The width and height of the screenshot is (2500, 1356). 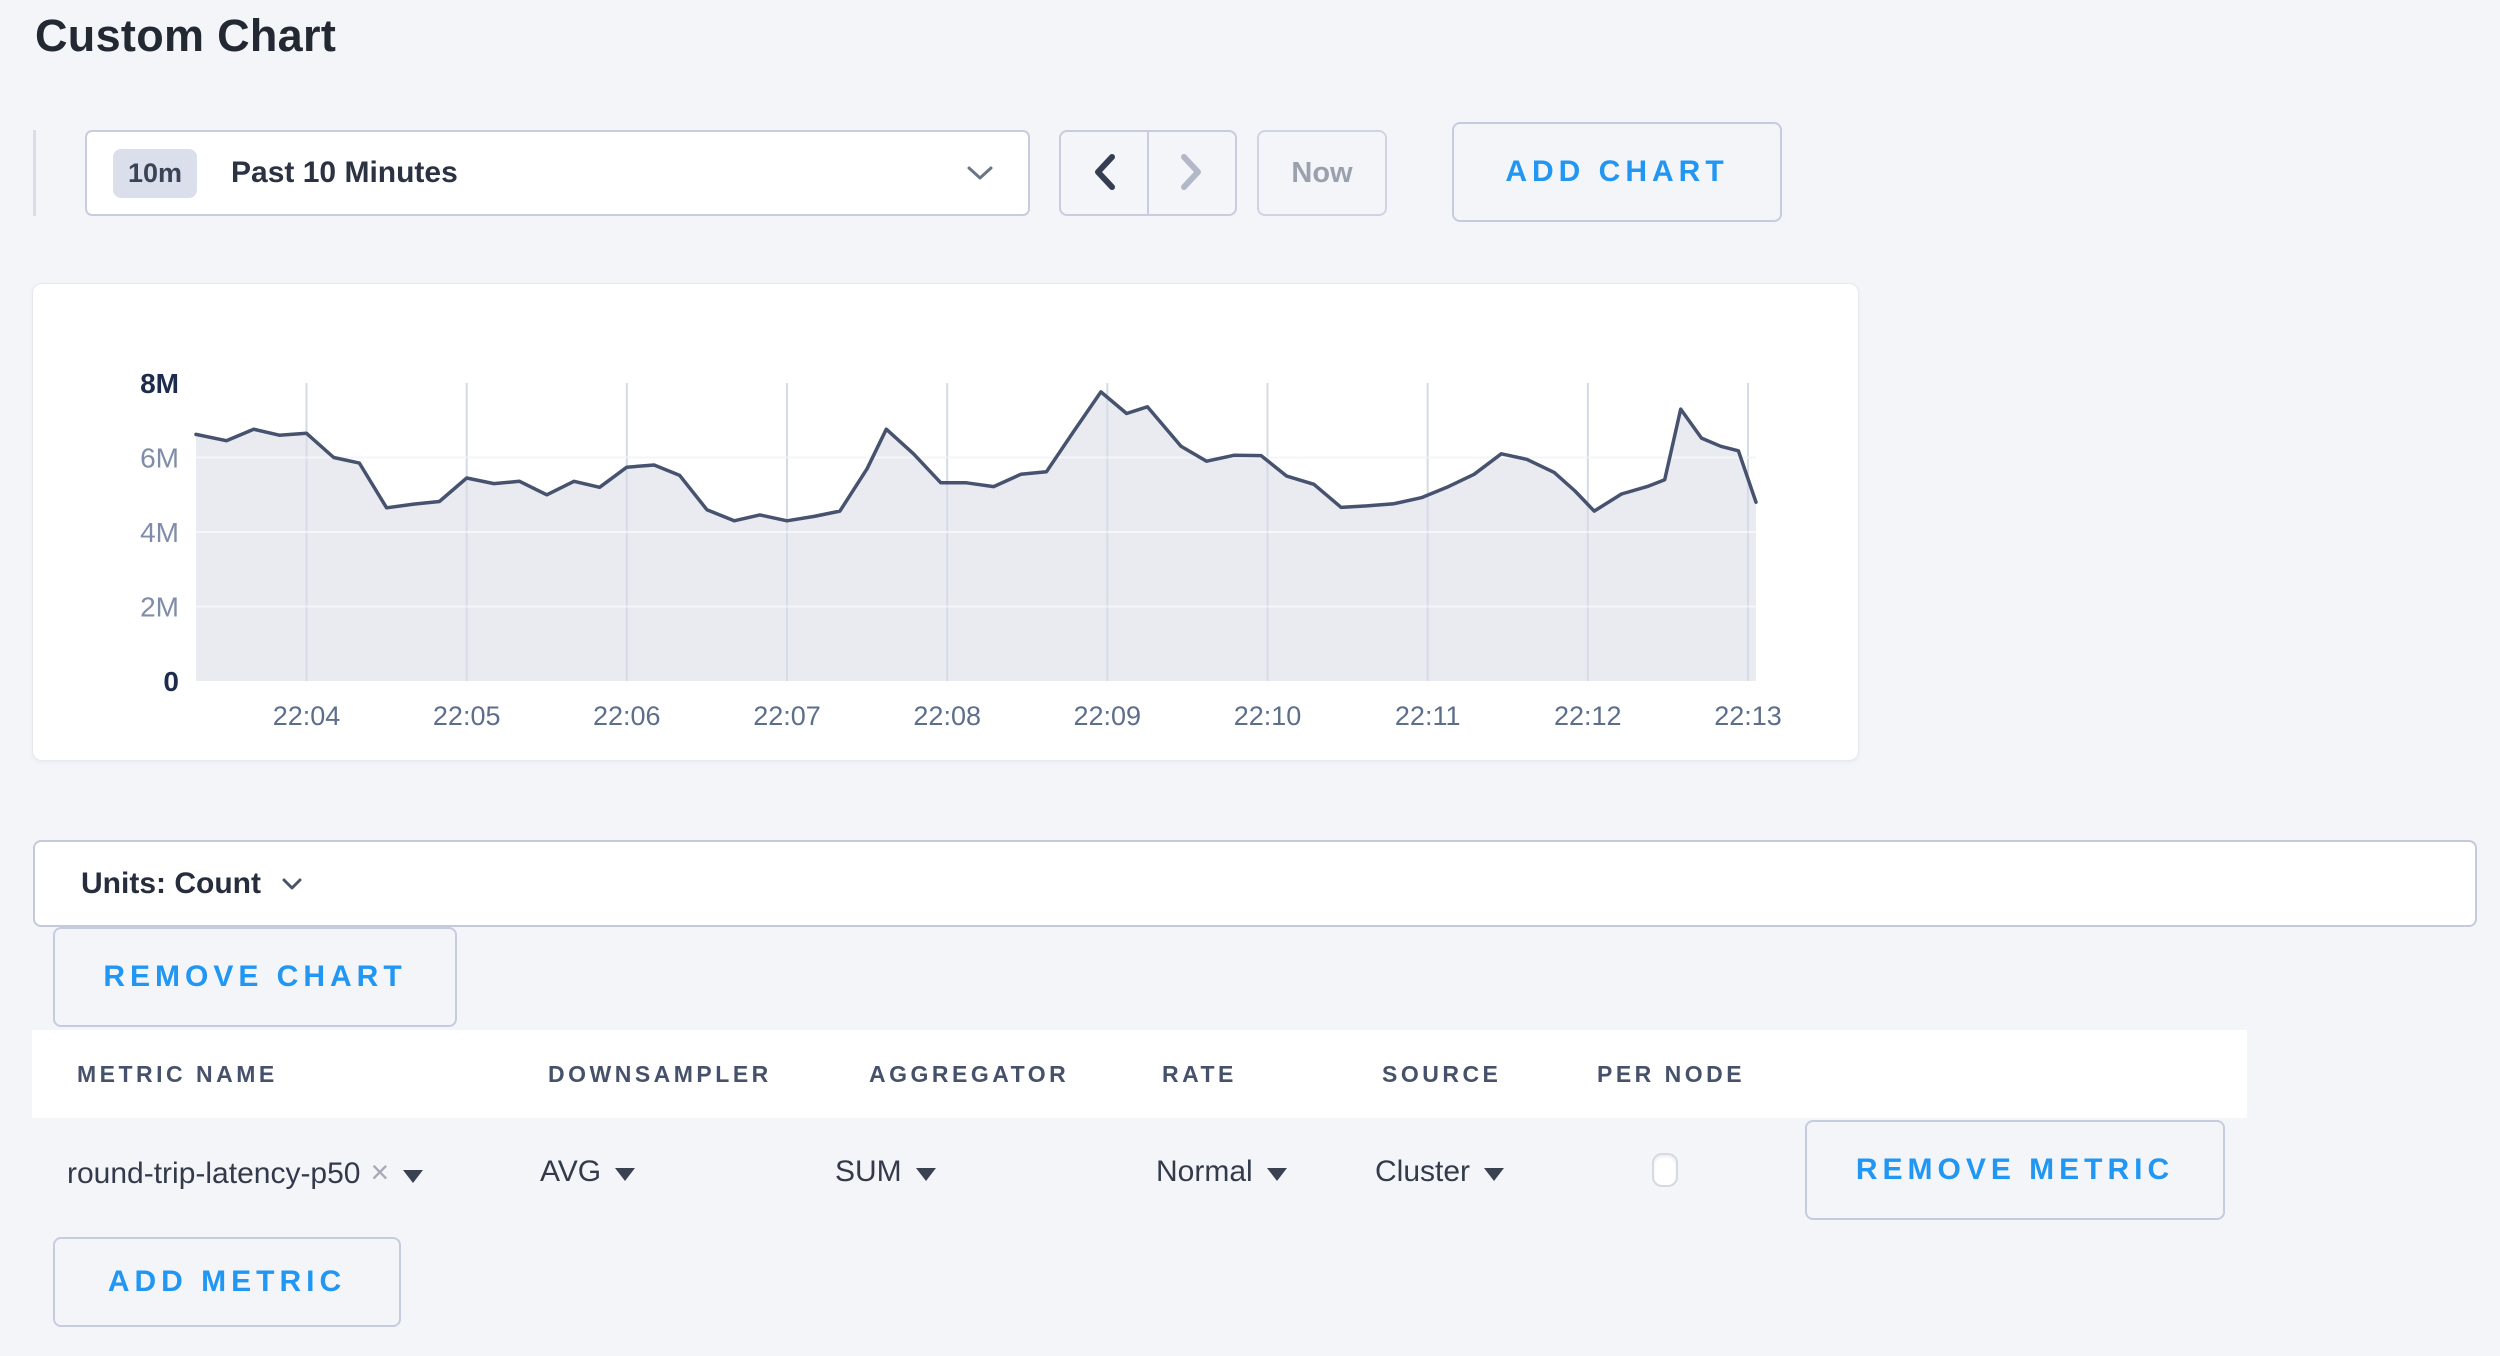 What do you see at coordinates (159, 383) in the screenshot?
I see `svg-text: 8M` at bounding box center [159, 383].